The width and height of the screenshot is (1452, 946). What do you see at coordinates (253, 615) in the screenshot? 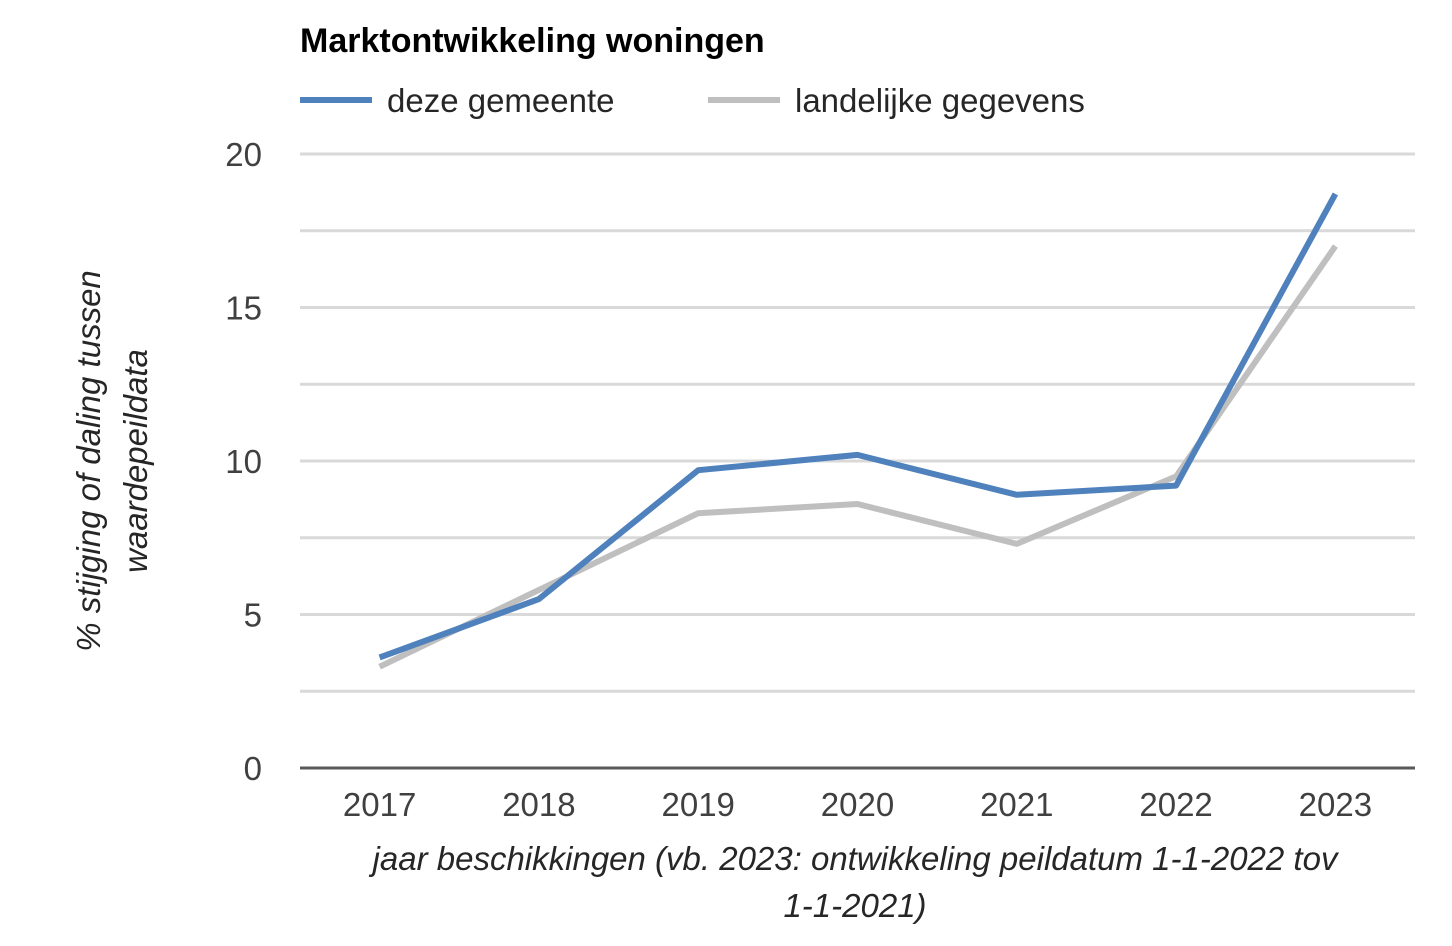
I see `y-tick-label: 5` at bounding box center [253, 615].